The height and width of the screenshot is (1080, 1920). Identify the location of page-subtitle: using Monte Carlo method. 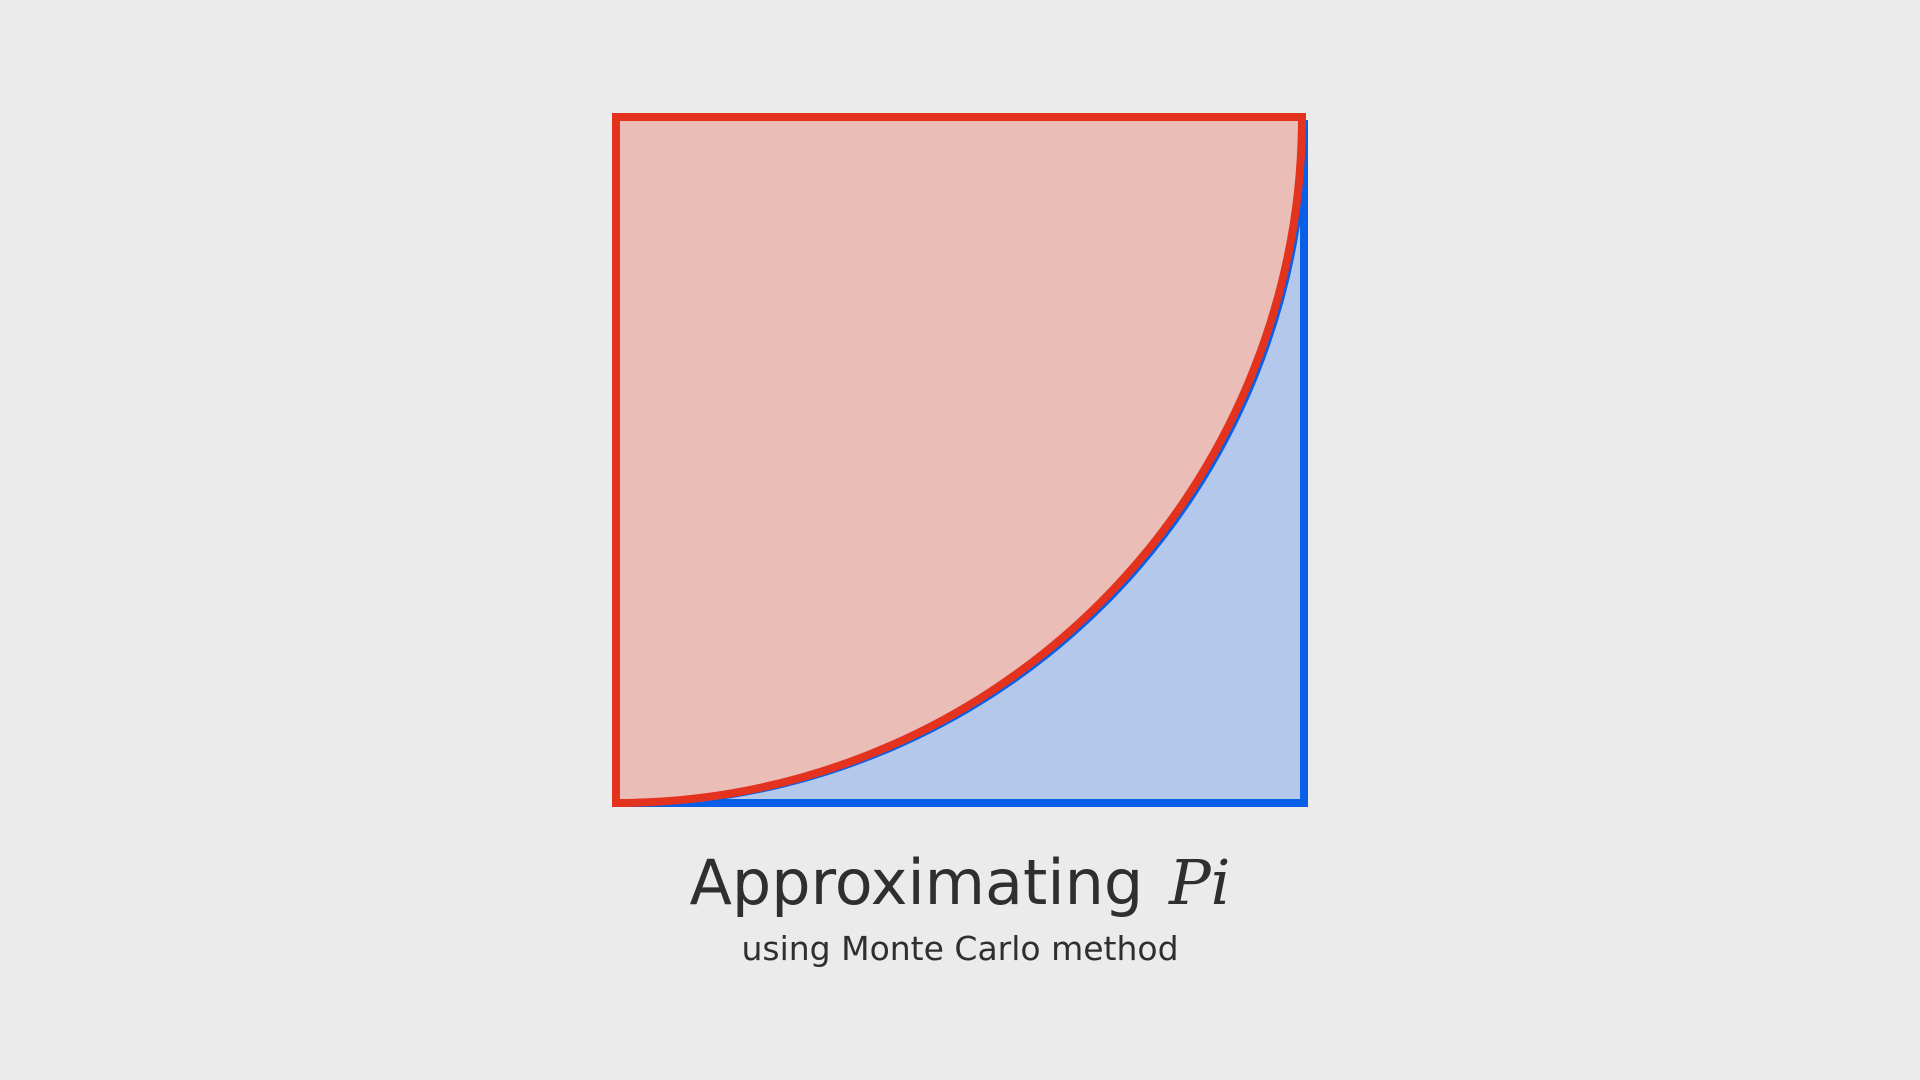
(960, 948).